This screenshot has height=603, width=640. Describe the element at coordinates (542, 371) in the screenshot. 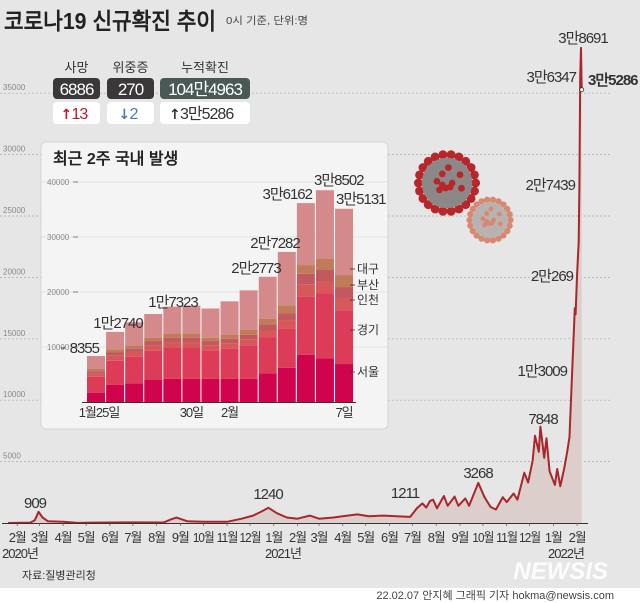

I see `peak-label: 1만3009` at that location.